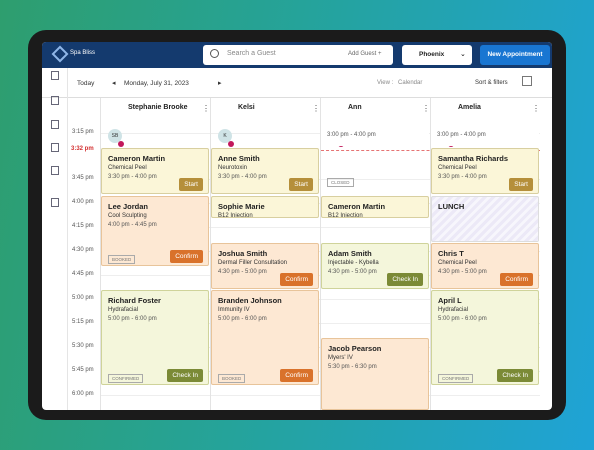 The image size is (594, 450). Describe the element at coordinates (355, 107) in the screenshot. I see `staff-name: Ann` at that location.